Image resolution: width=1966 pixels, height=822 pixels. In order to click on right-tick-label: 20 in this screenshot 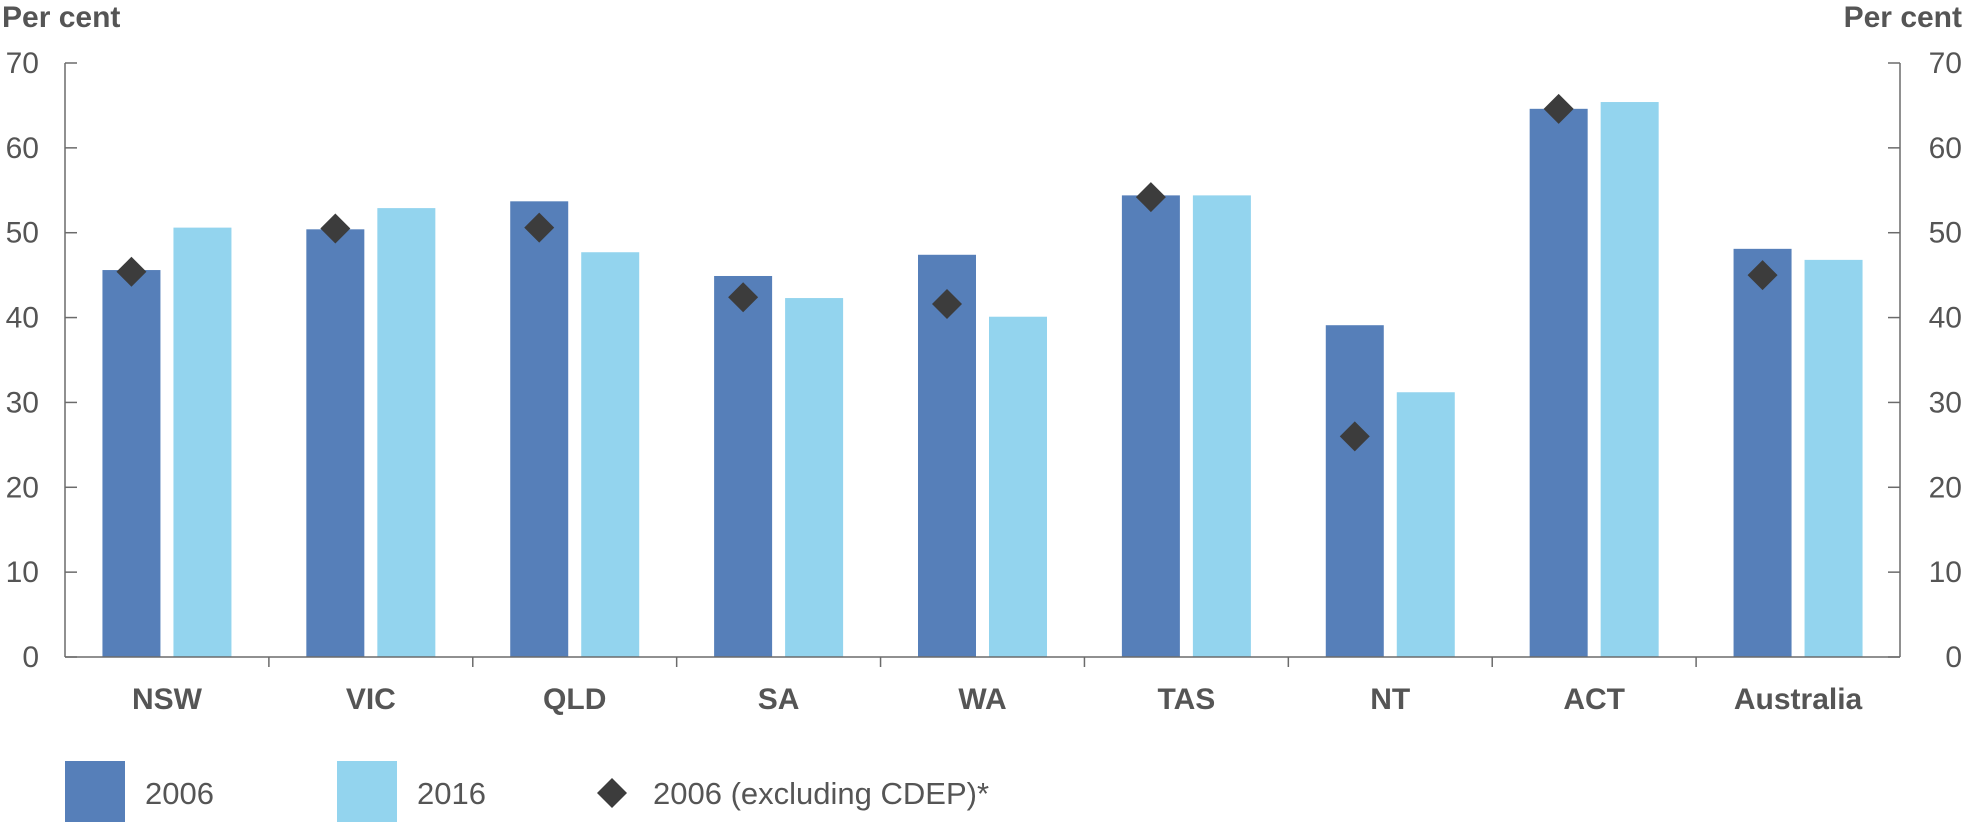, I will do `click(1945, 487)`.